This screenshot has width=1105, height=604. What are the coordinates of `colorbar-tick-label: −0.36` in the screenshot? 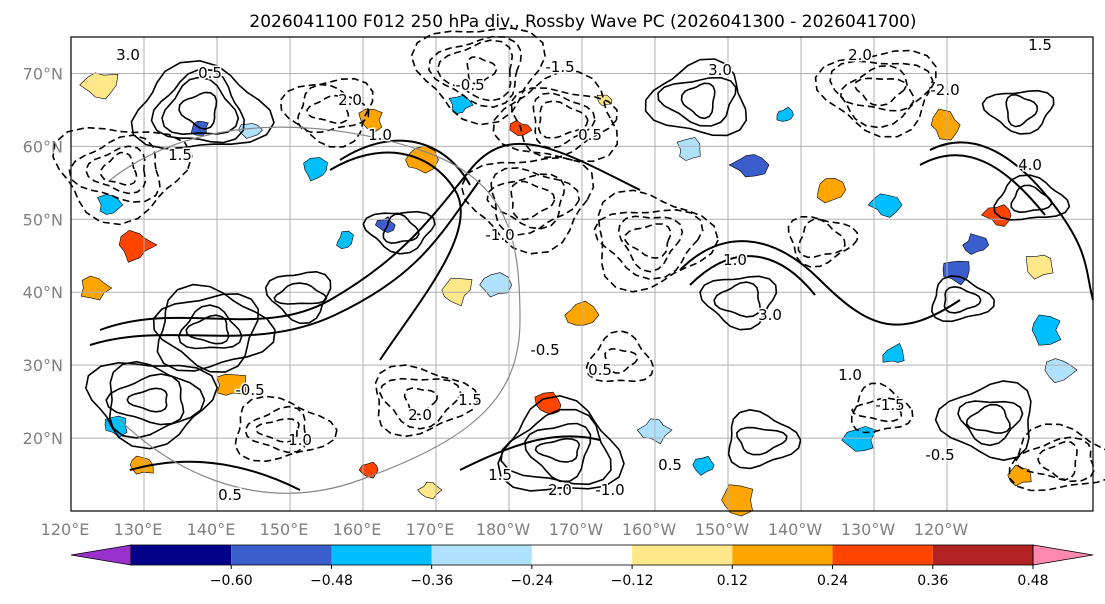 It's located at (431, 581).